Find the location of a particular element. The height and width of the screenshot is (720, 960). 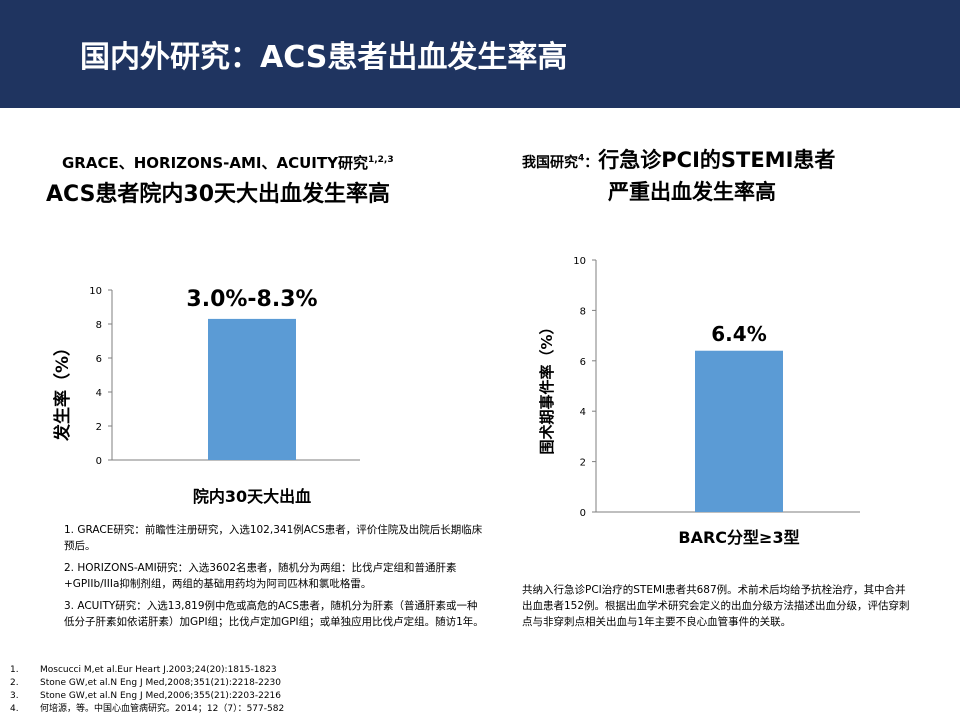

left-y-tick-label: 10 is located at coordinates (95, 291).